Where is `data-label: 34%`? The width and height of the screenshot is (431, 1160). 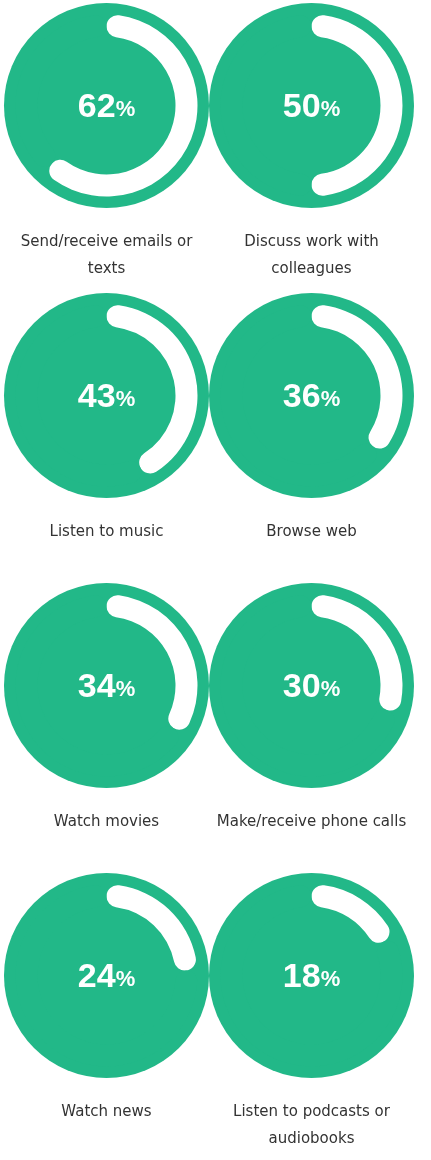 data-label: 34% is located at coordinates (106, 685).